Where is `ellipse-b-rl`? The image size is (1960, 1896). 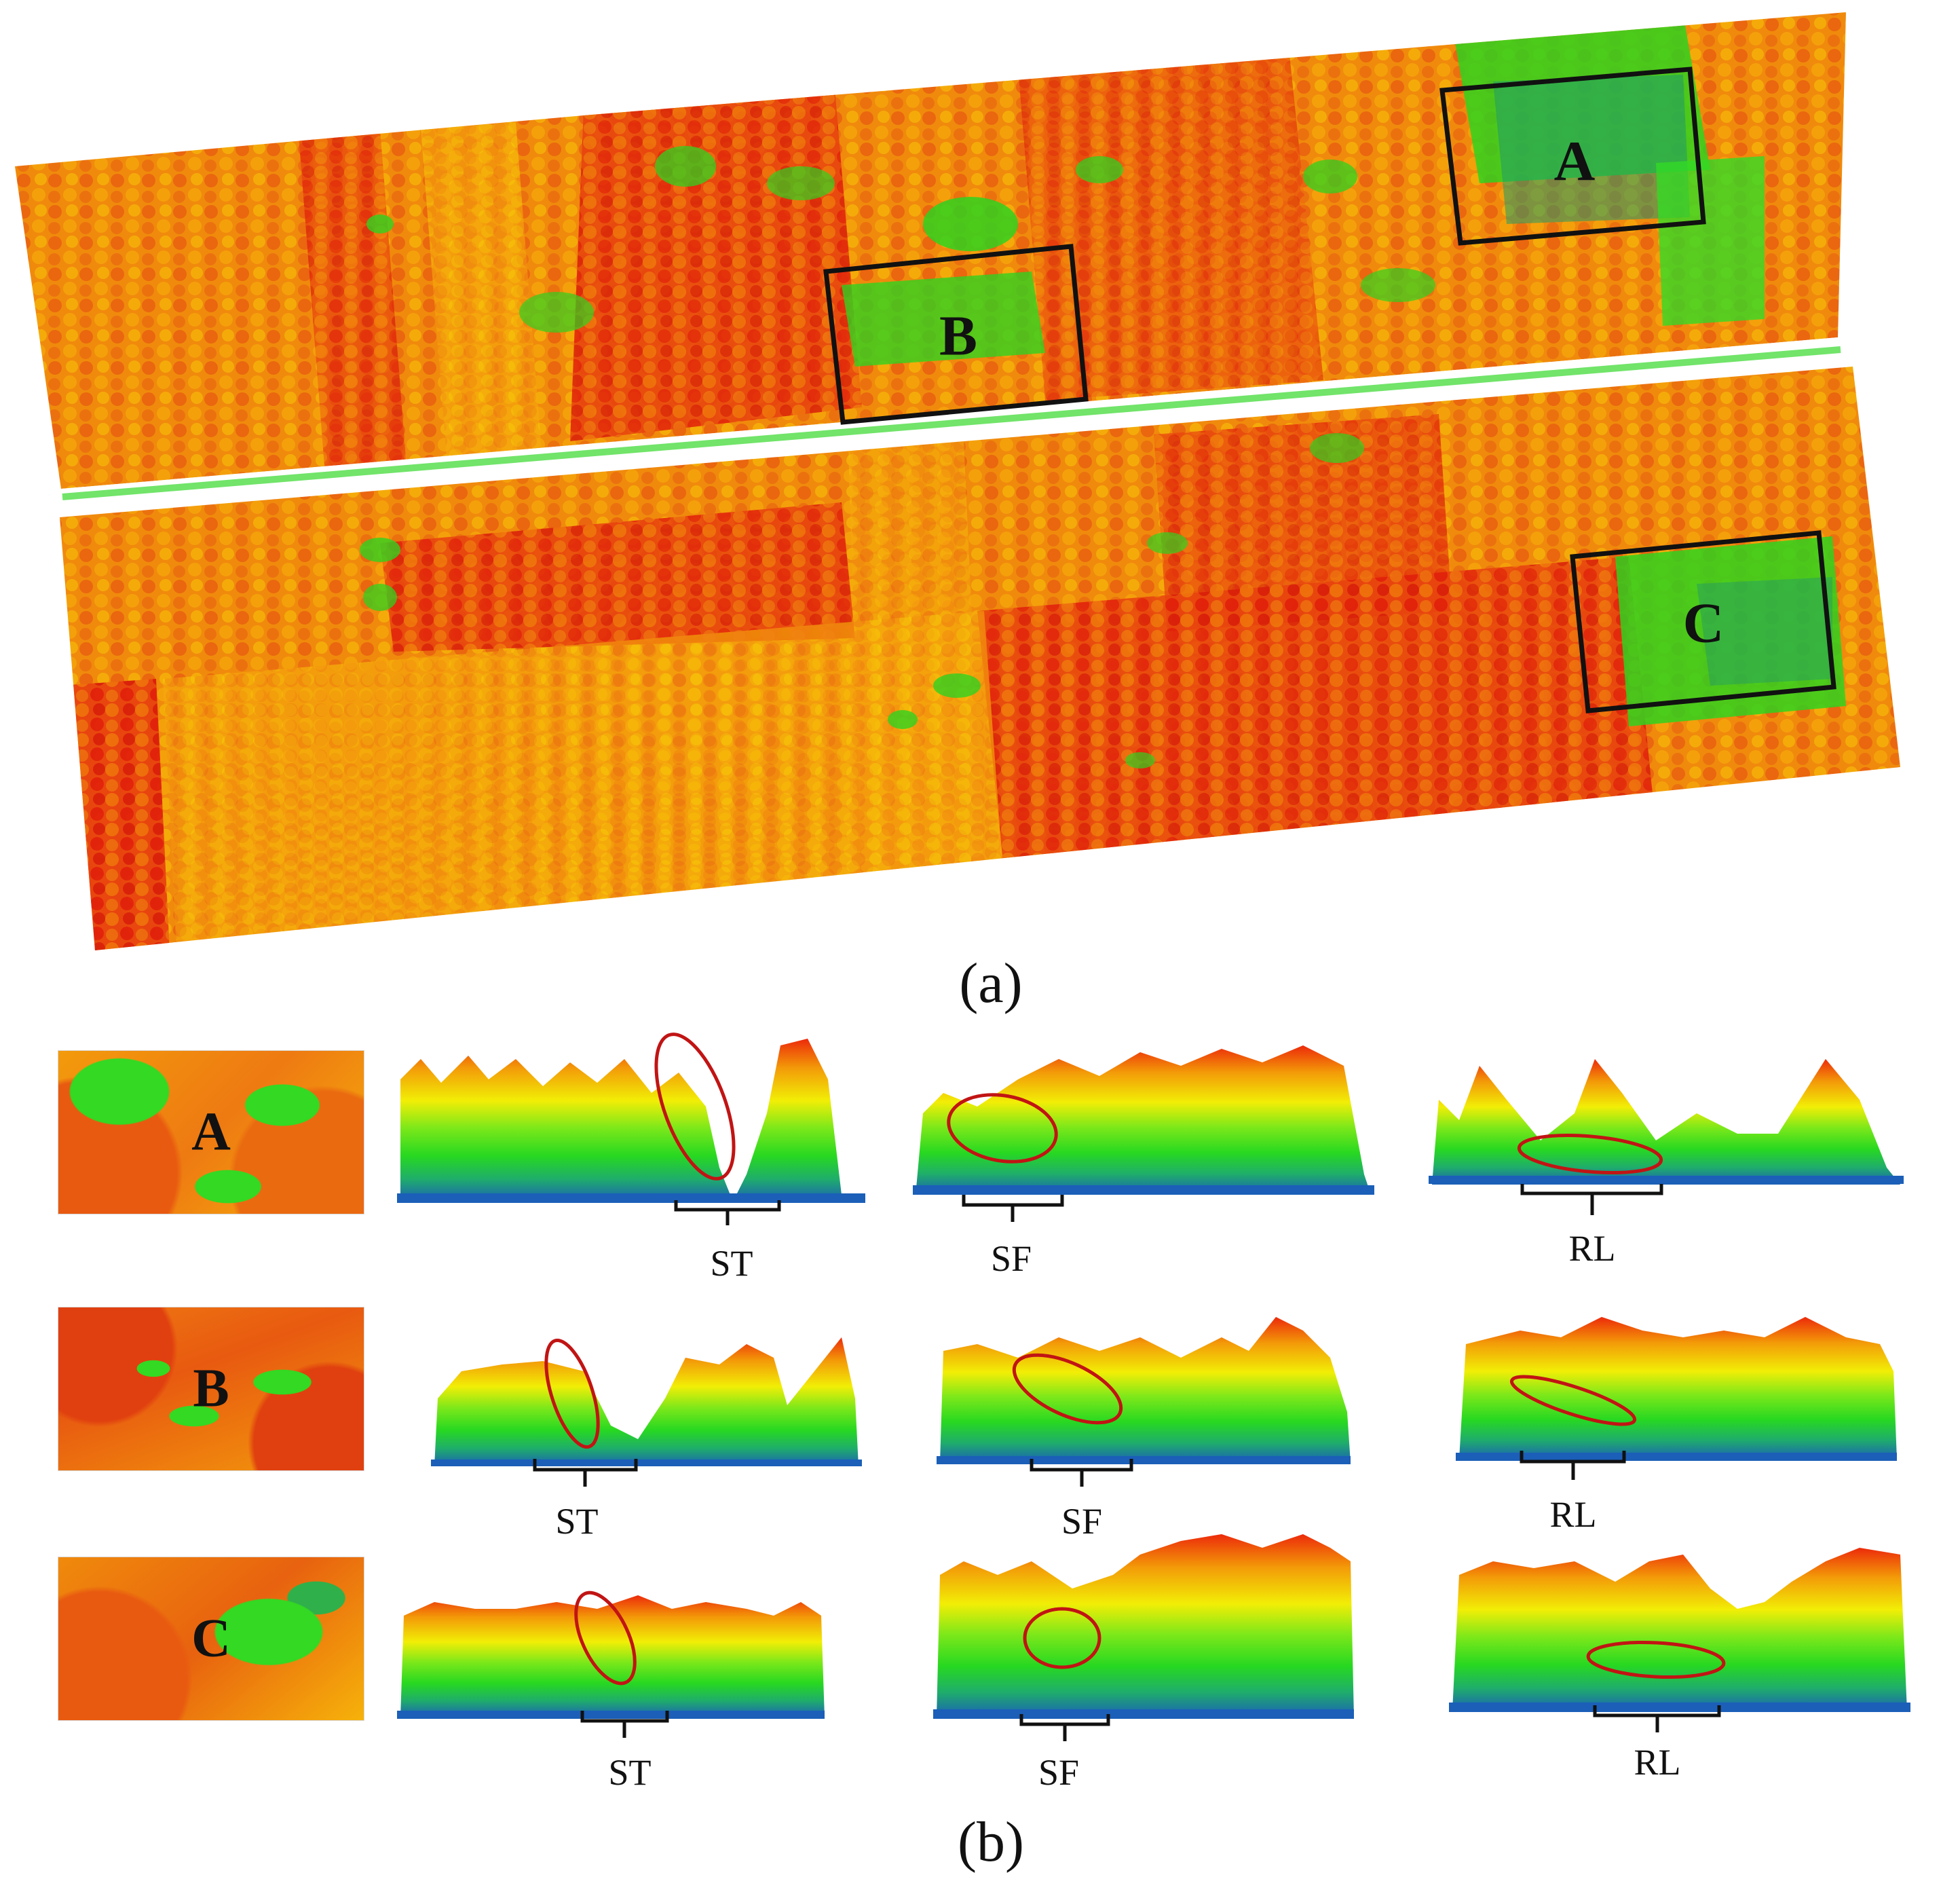 ellipse-b-rl is located at coordinates (1573, 1400).